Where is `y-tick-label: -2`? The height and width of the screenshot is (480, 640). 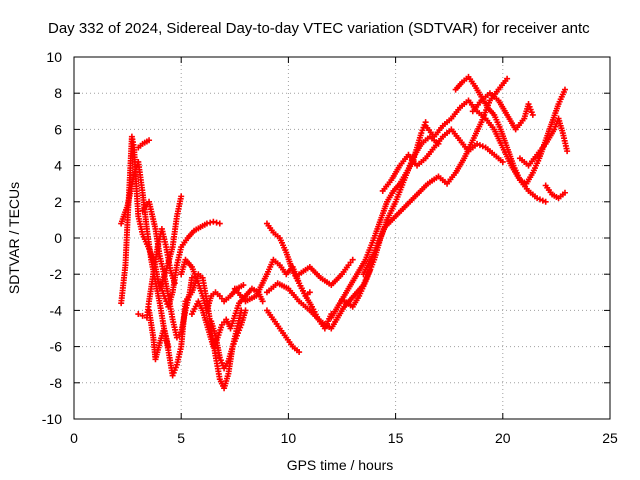
y-tick-label: -2 is located at coordinates (56, 274).